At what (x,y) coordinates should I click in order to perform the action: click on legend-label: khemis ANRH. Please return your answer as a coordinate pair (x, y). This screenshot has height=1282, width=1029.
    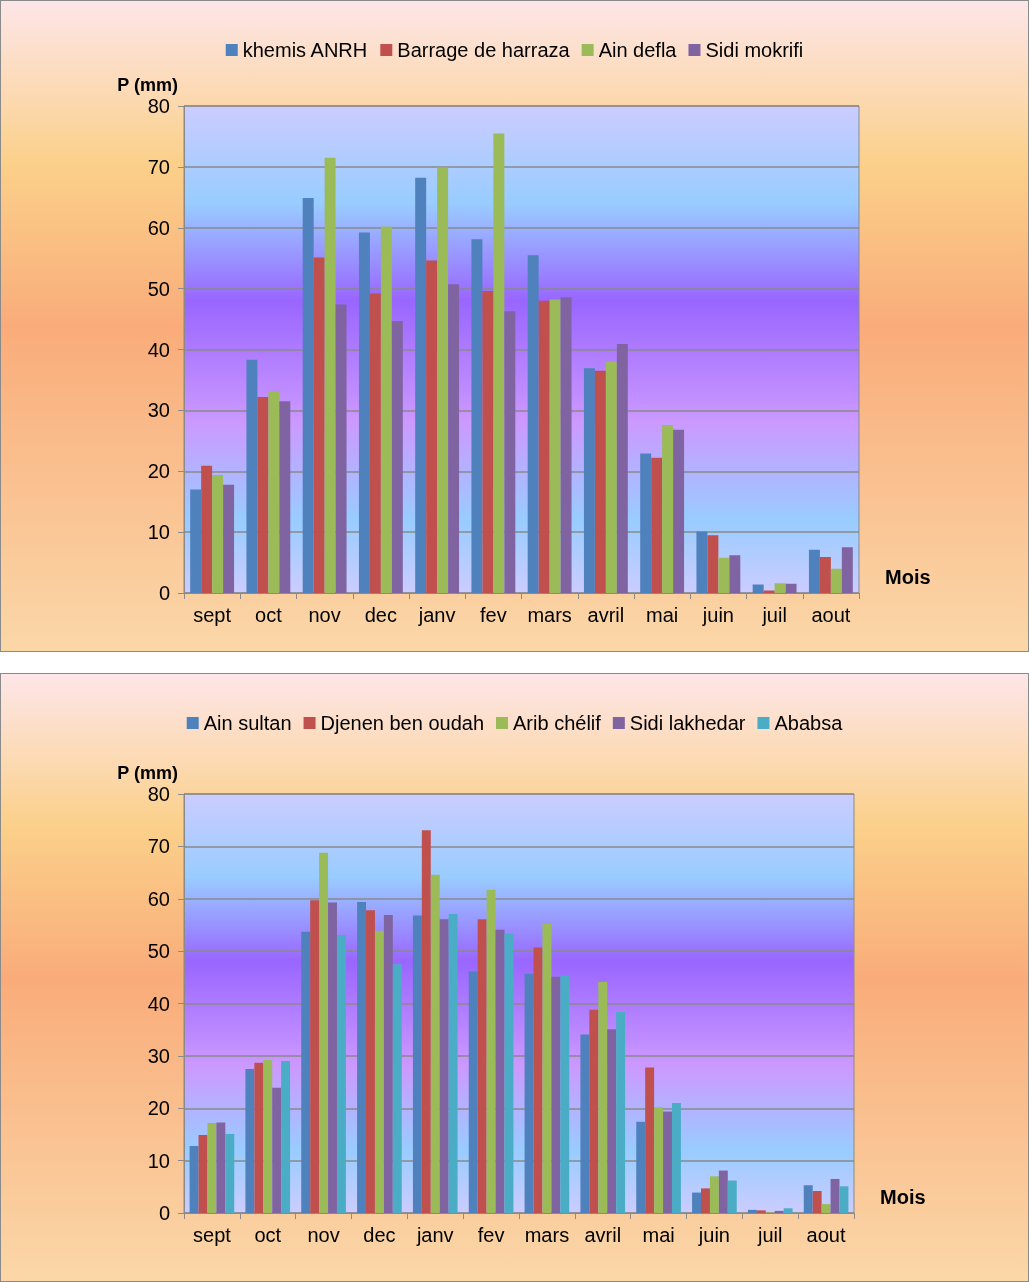
    Looking at the image, I should click on (305, 50).